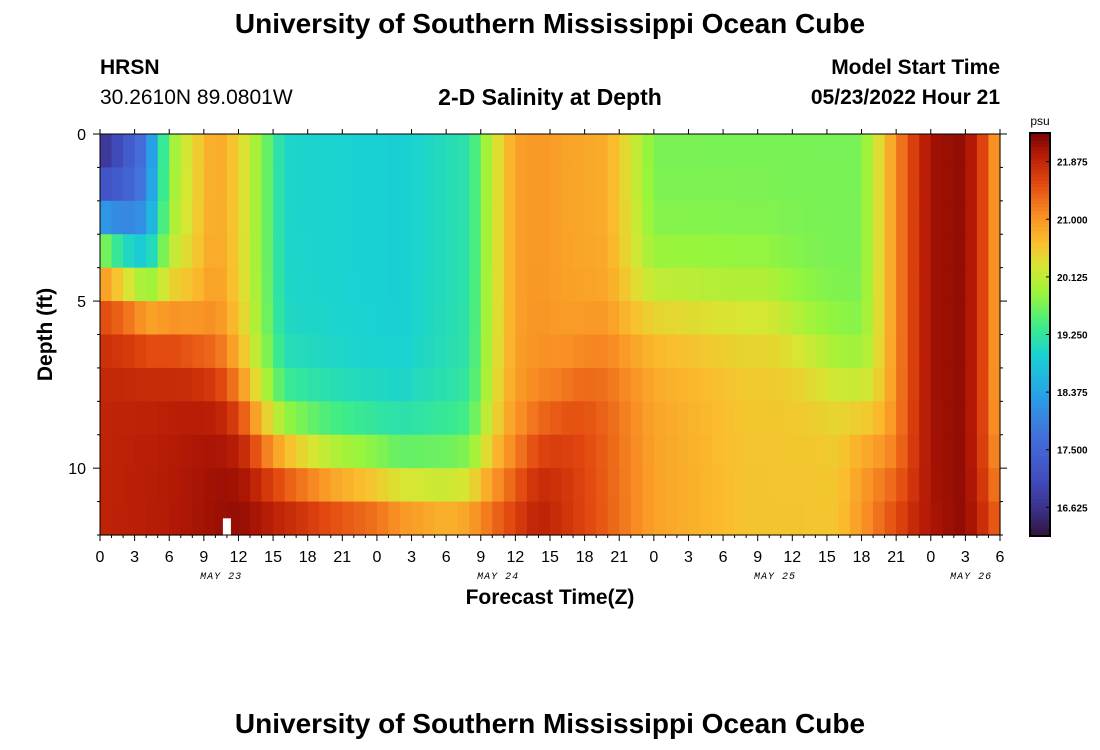 This screenshot has height=750, width=1100. Describe the element at coordinates (196, 97) in the screenshot. I see `station-coordinates: 30.2610N 89.0801W` at that location.